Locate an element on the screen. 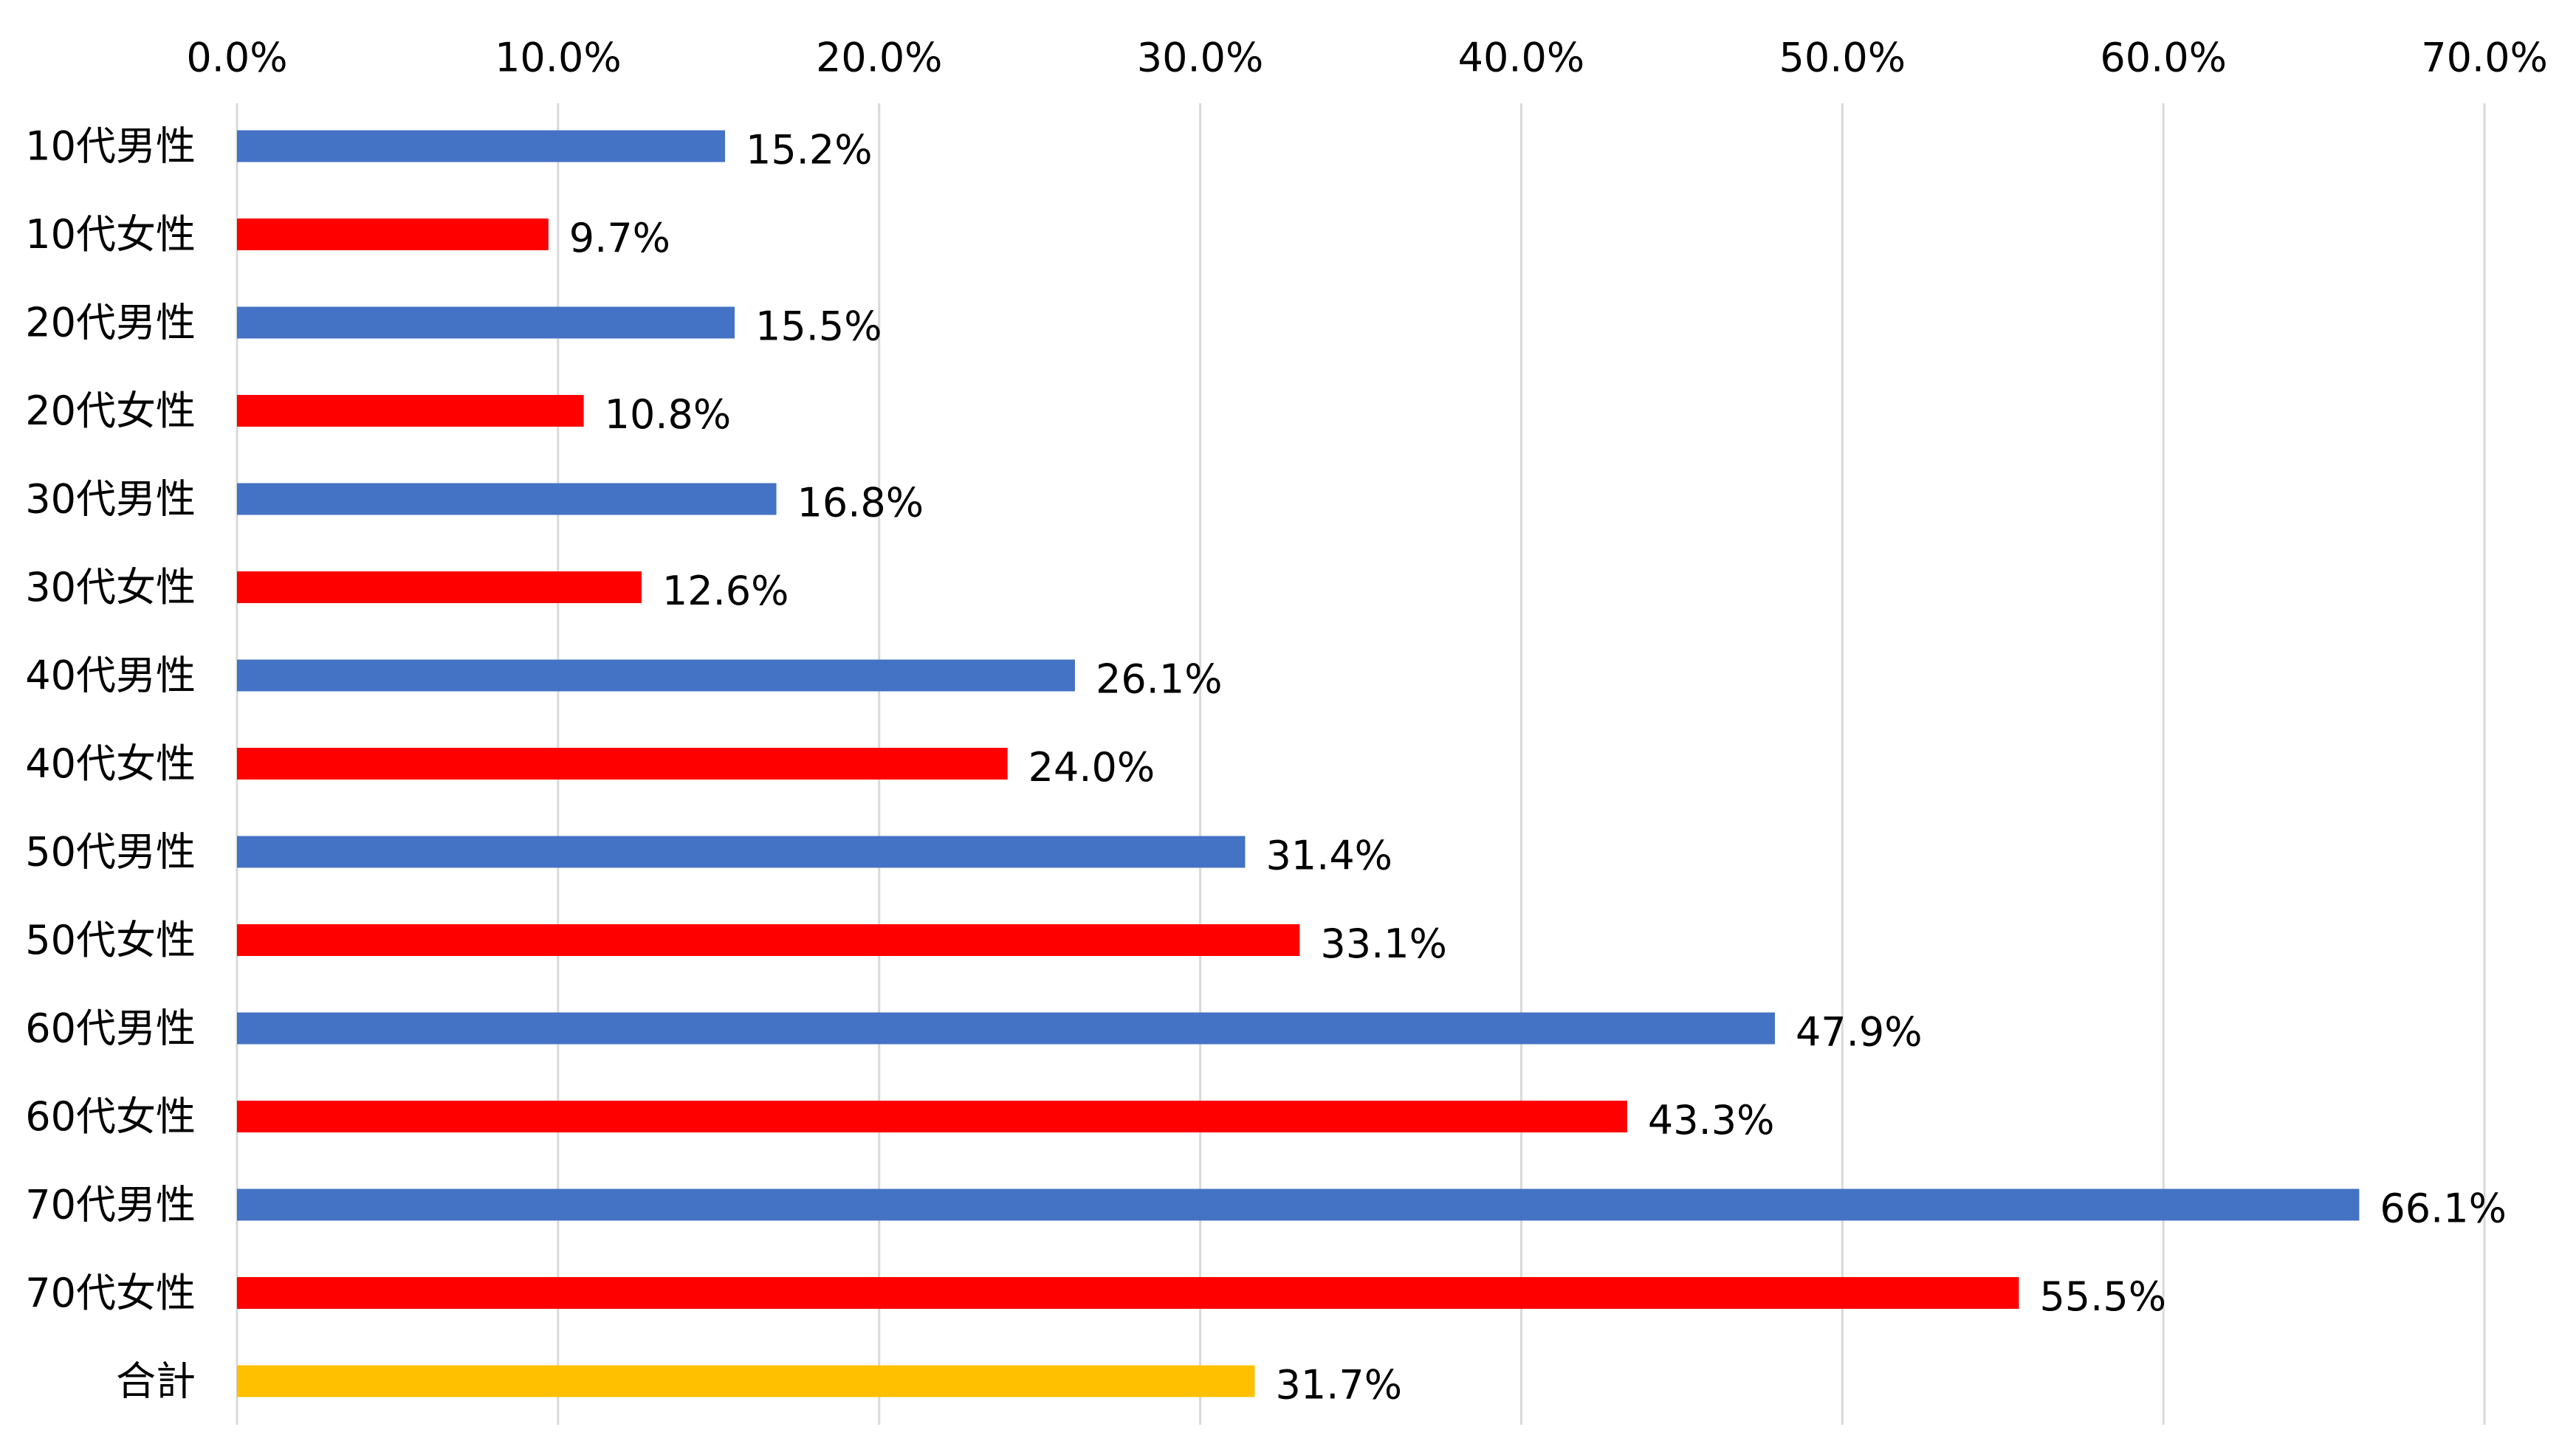  data-label: 24.0% is located at coordinates (1091, 768).